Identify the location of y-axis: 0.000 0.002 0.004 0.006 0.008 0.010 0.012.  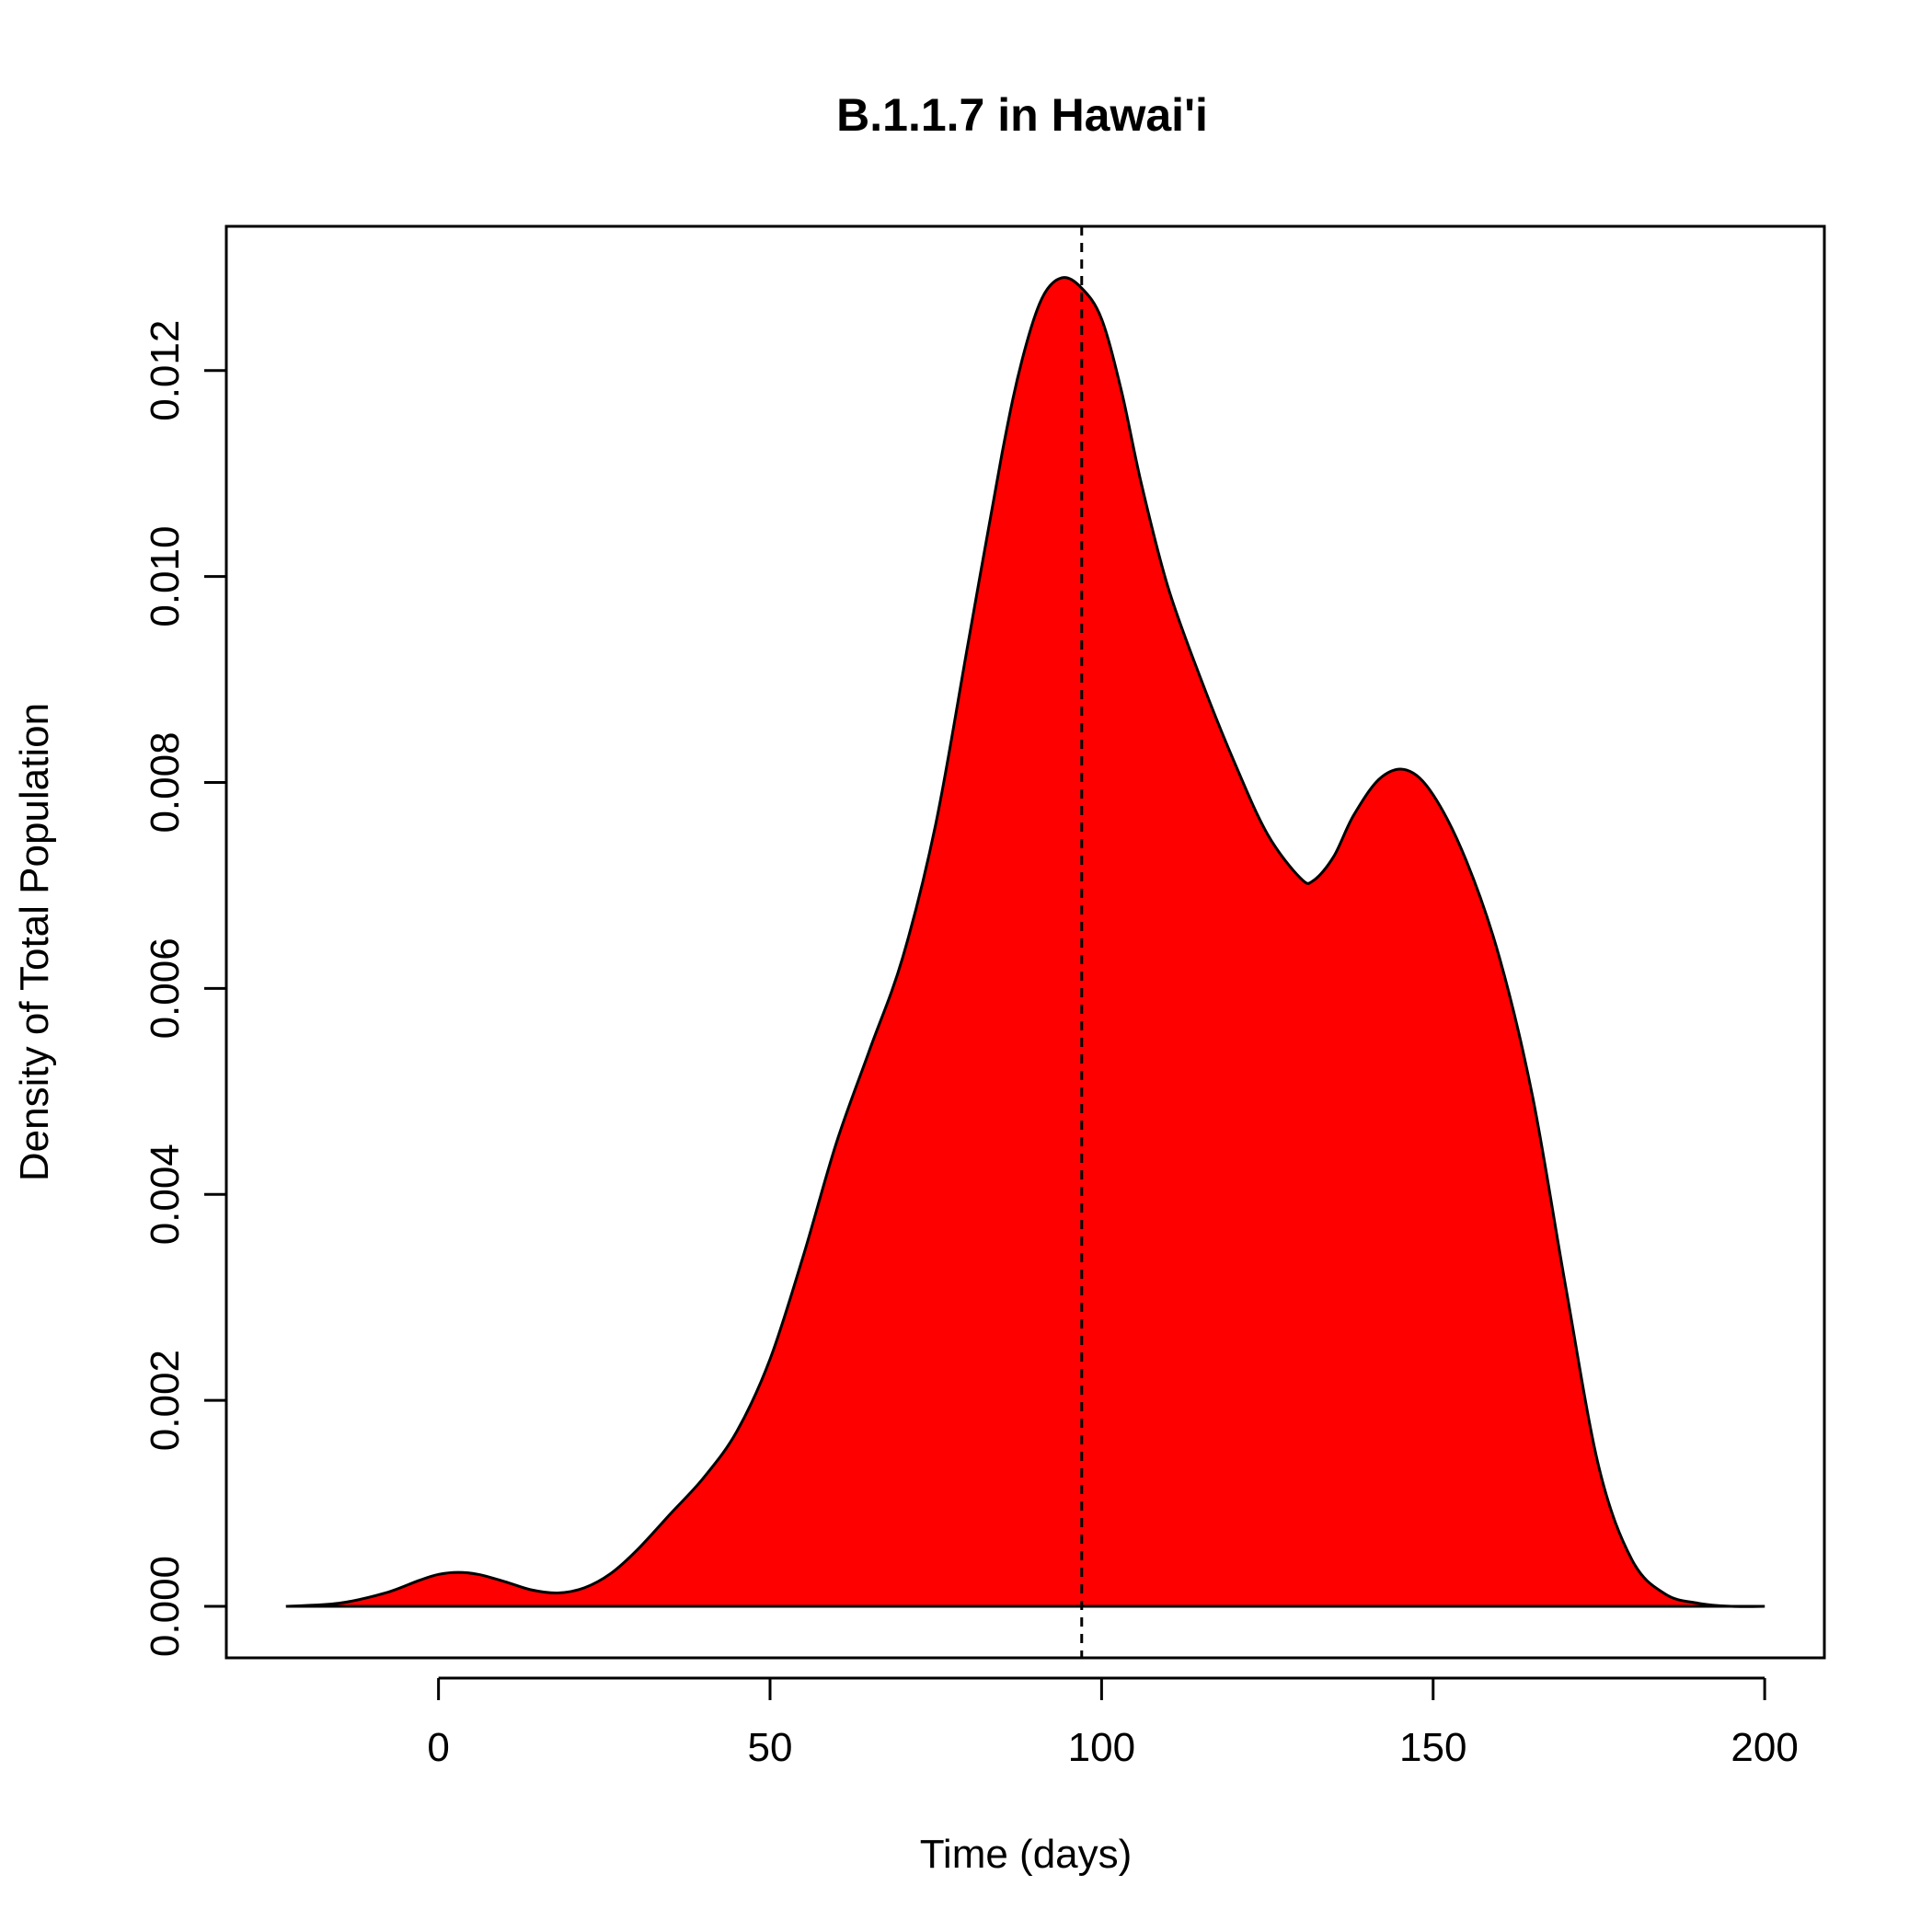
(185, 988).